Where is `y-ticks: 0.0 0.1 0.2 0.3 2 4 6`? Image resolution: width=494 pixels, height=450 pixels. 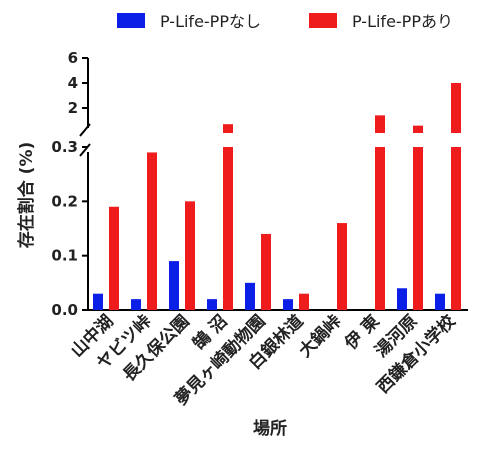 y-ticks: 0.0 0.1 0.2 0.3 2 4 6 is located at coordinates (69, 184).